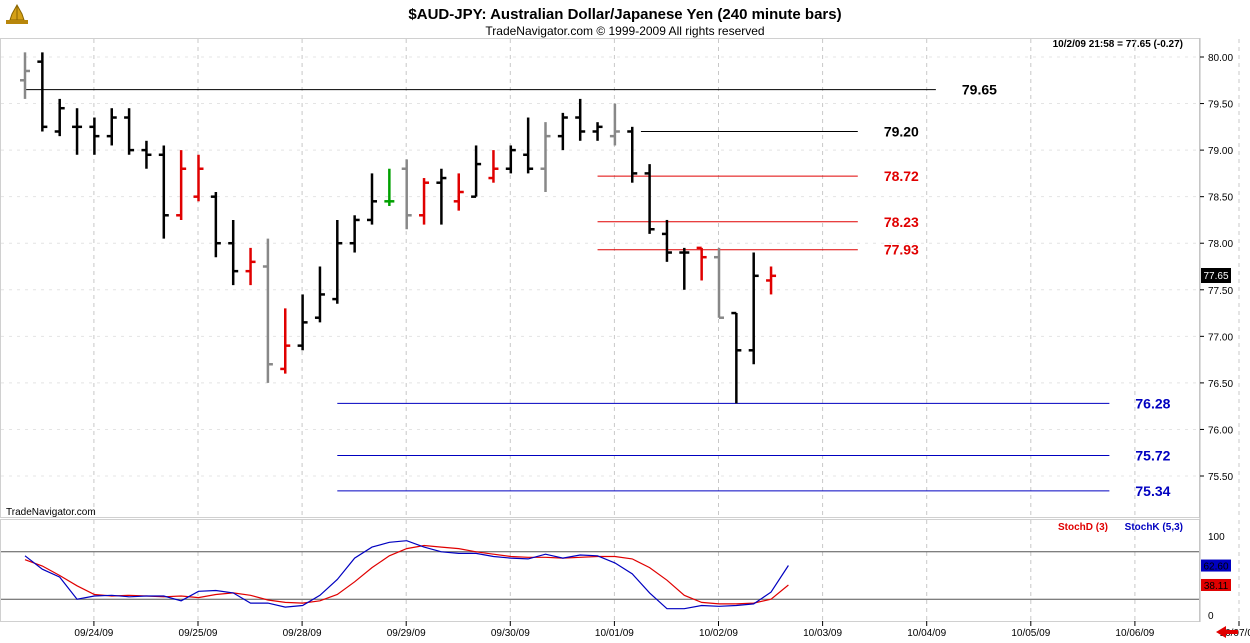 The image size is (1250, 643). I want to click on y-tick-label: 75.50, so click(1220, 477).